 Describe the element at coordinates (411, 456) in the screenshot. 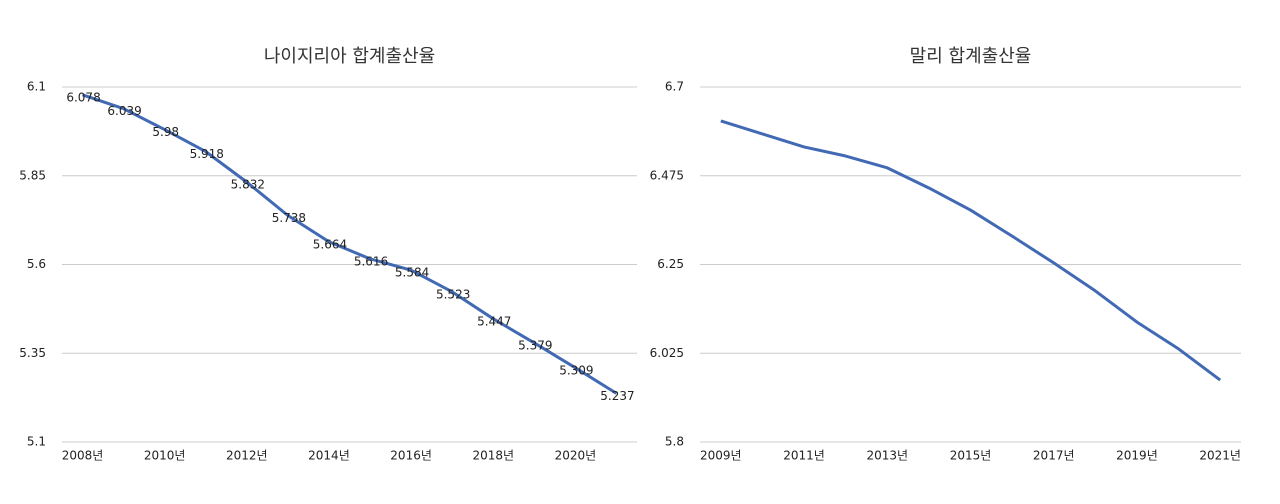

I see `x-tick-label: 2016년` at that location.